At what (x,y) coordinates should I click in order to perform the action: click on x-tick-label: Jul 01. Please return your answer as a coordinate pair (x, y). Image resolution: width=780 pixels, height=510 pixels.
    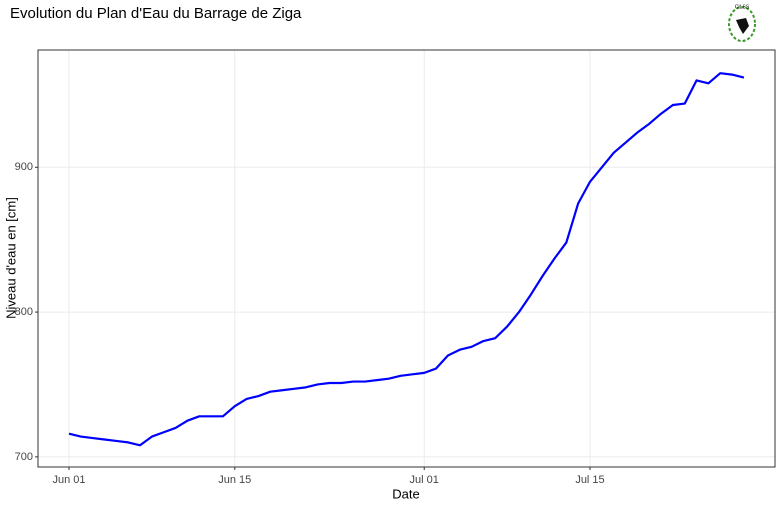
    Looking at the image, I should click on (424, 480).